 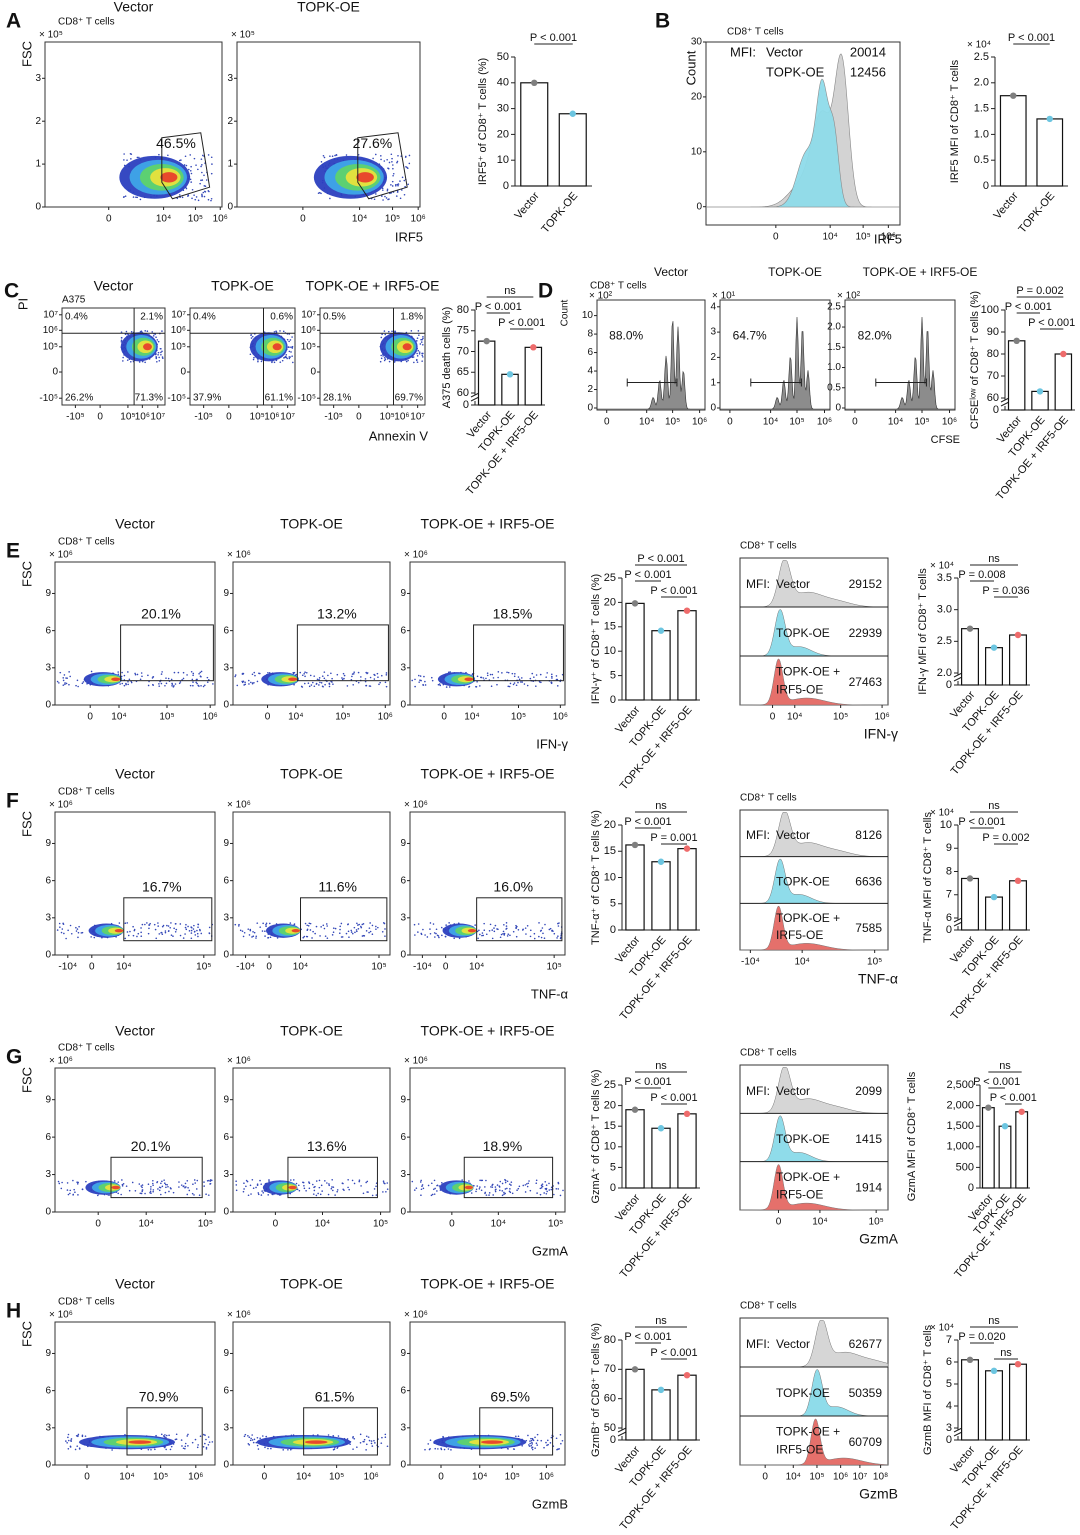 I want to click on axis-multiplier: × 10⁴, so click(x=942, y=566).